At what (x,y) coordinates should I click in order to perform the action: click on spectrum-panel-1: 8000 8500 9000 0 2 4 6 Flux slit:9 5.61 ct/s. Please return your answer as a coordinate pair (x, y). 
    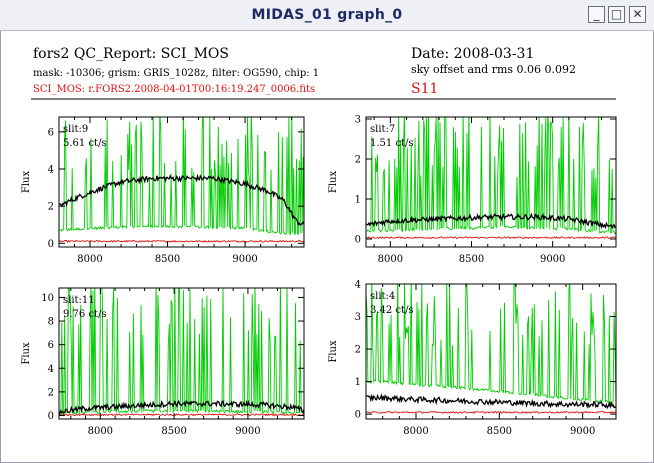
    Looking at the image, I should click on (163, 190).